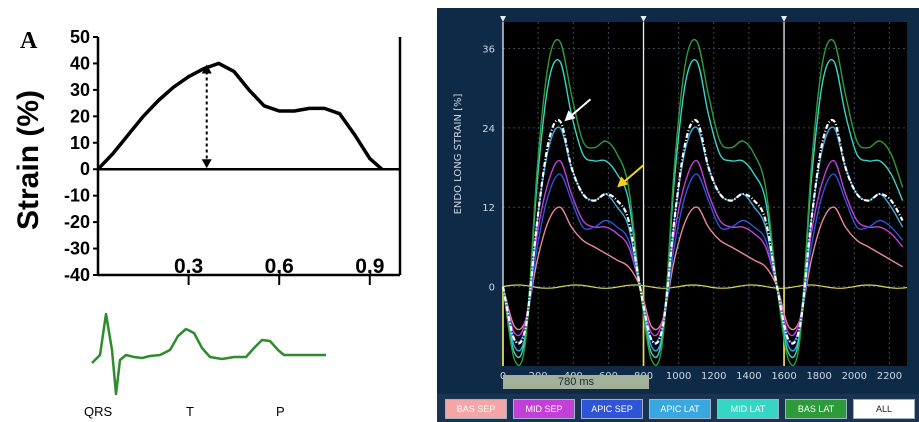 The image size is (919, 422). Describe the element at coordinates (80, 63) in the screenshot. I see `y-tick-label: 40` at that location.